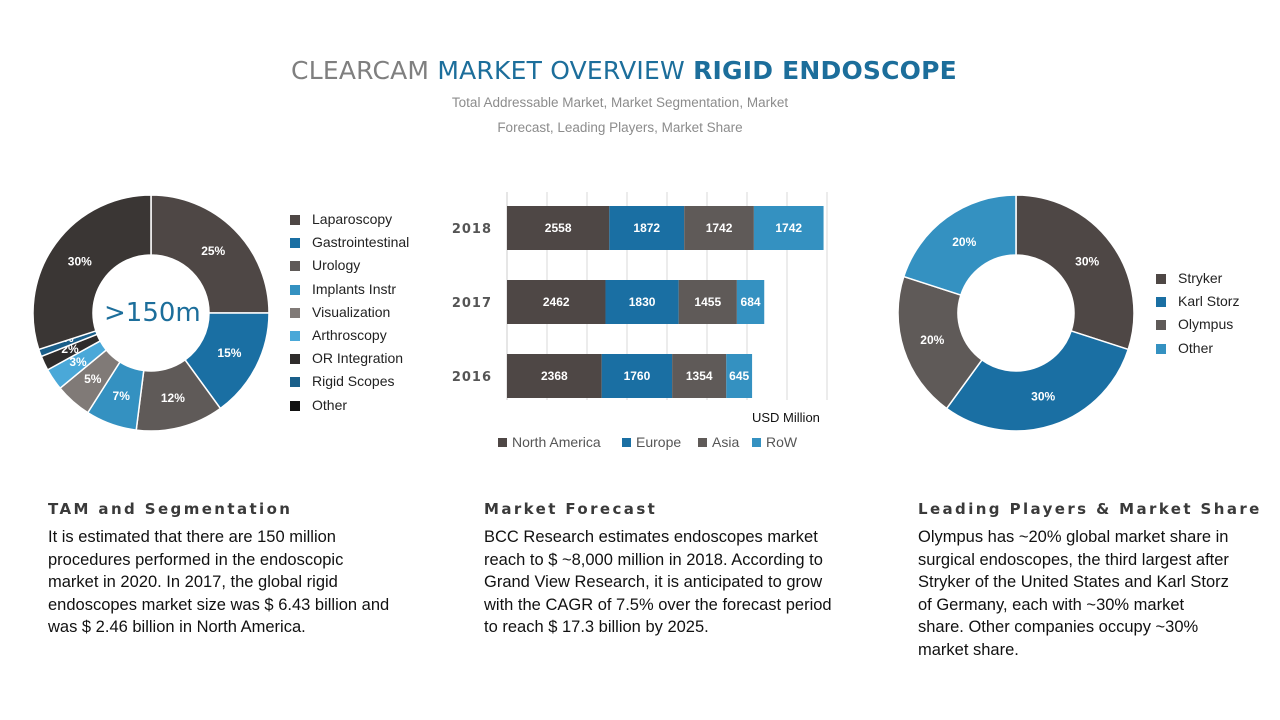 Image resolution: width=1280 pixels, height=720 pixels. Describe the element at coordinates (659, 442) in the screenshot. I see `forecast-legend-label: Europe` at that location.